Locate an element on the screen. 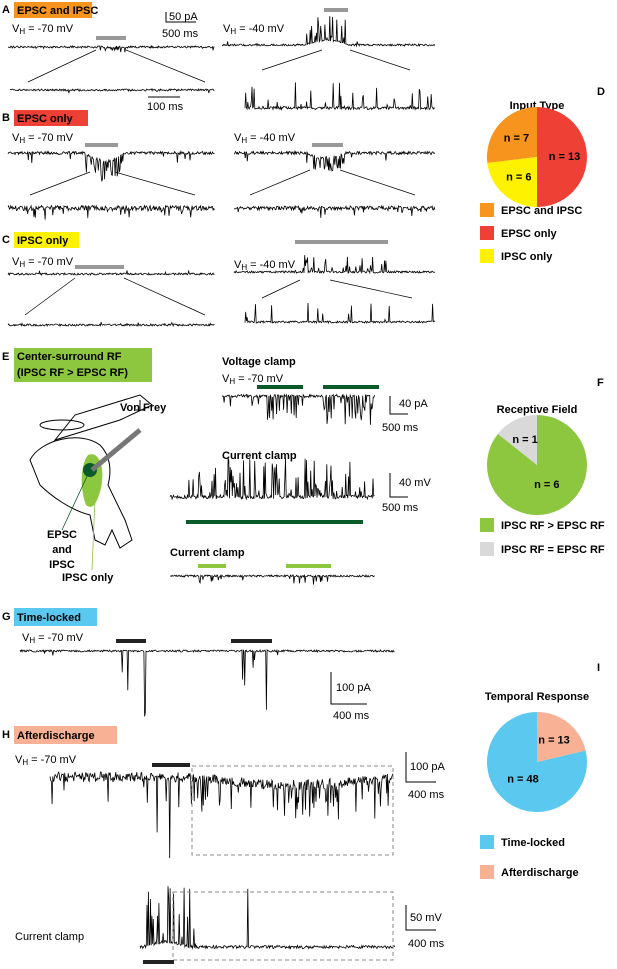  scale-label: 100 pA is located at coordinates (428, 767).